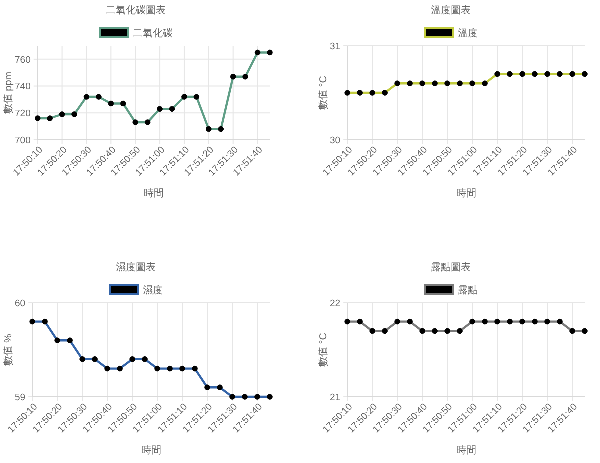 Image resolution: width=600 pixels, height=463 pixels. Describe the element at coordinates (20, 398) in the screenshot. I see `y-tick-label: 59` at that location.